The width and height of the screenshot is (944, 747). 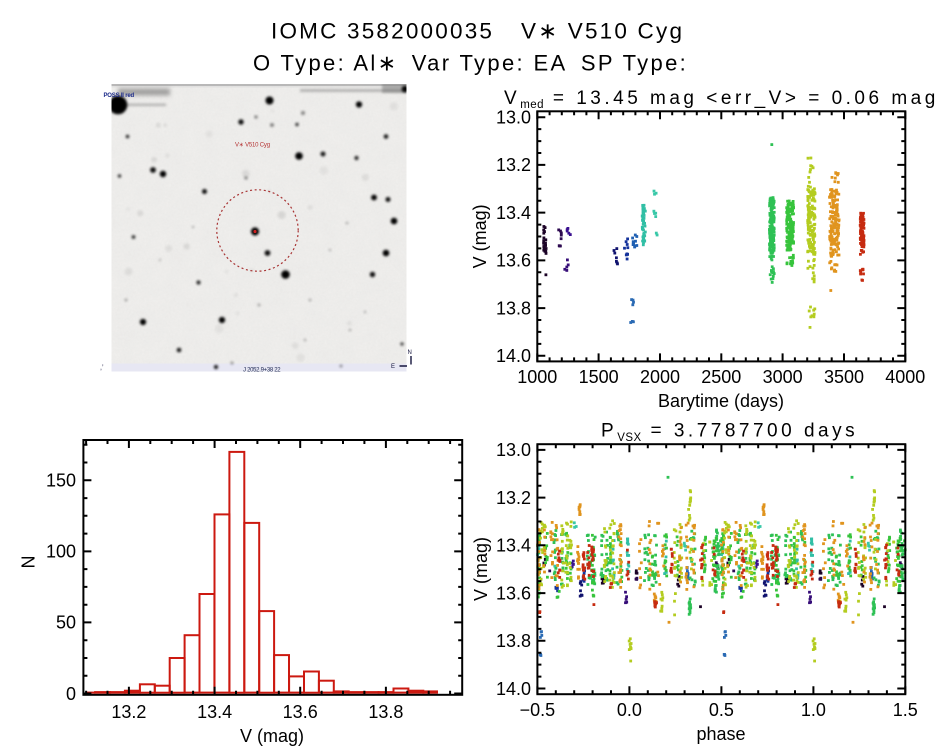 What do you see at coordinates (599, 377) in the screenshot?
I see `svg-text: 1500` at bounding box center [599, 377].